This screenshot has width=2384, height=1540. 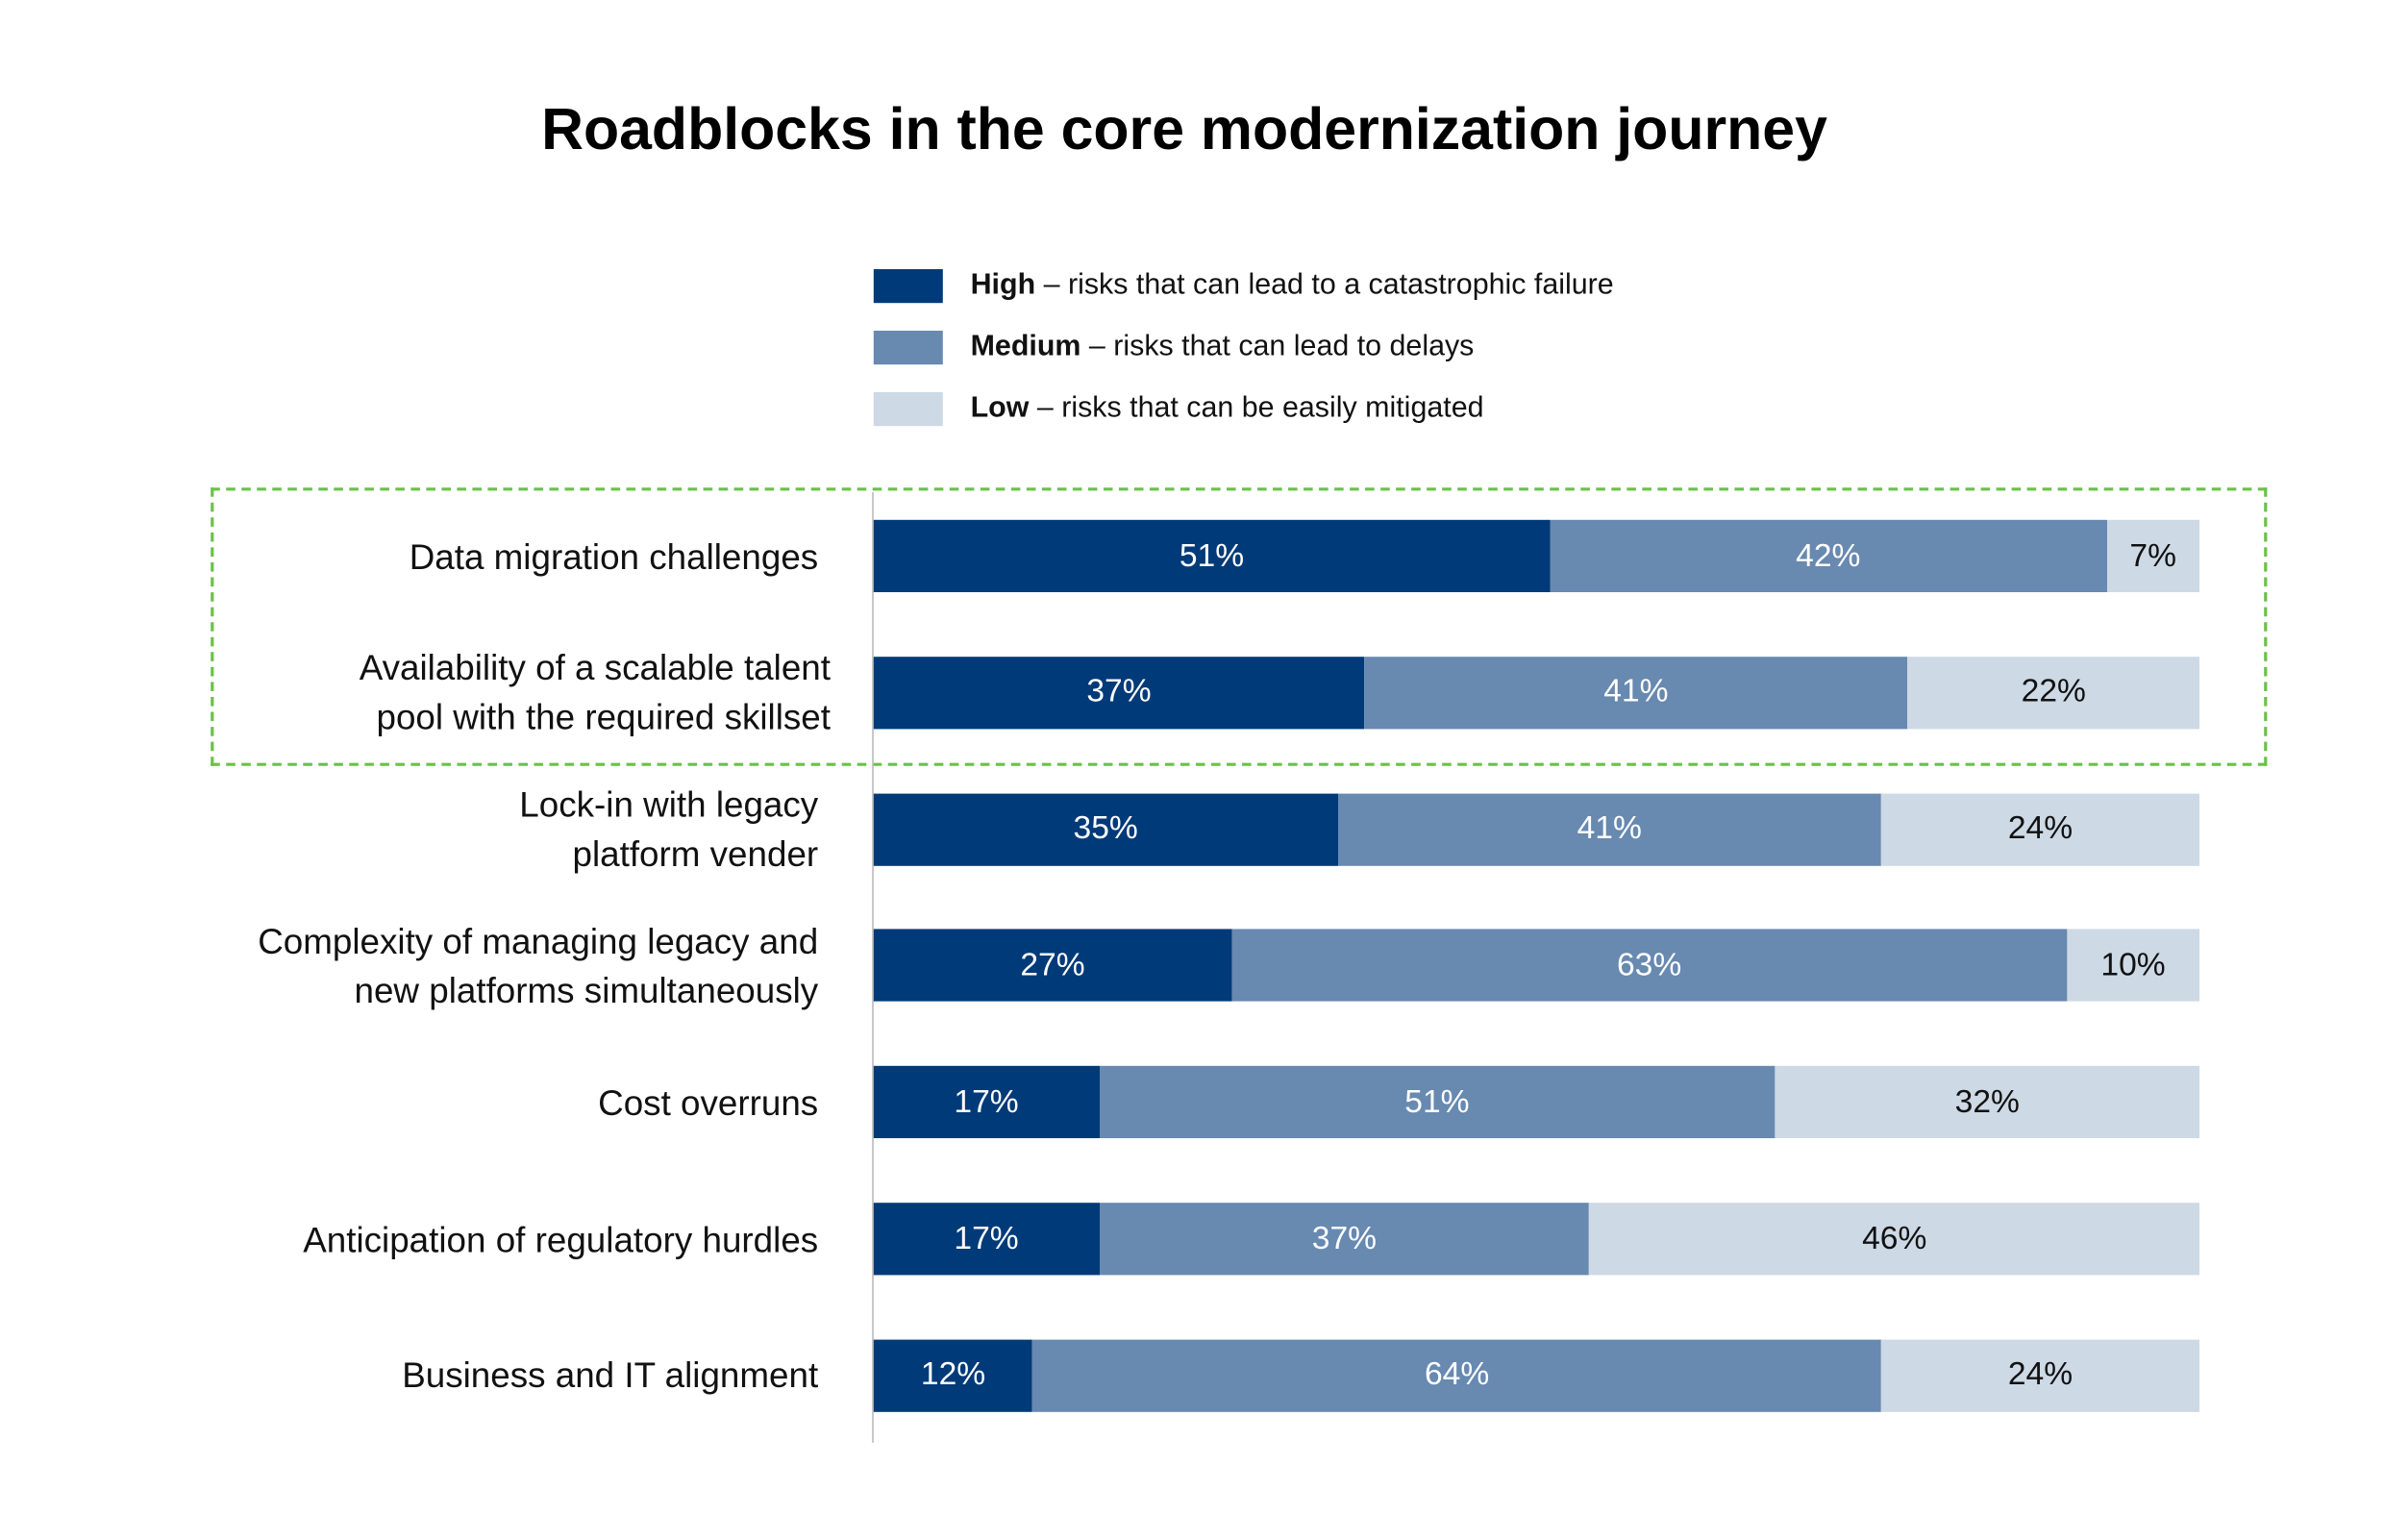 What do you see at coordinates (418, 1102) in the screenshot?
I see `category-label: Cost overruns` at bounding box center [418, 1102].